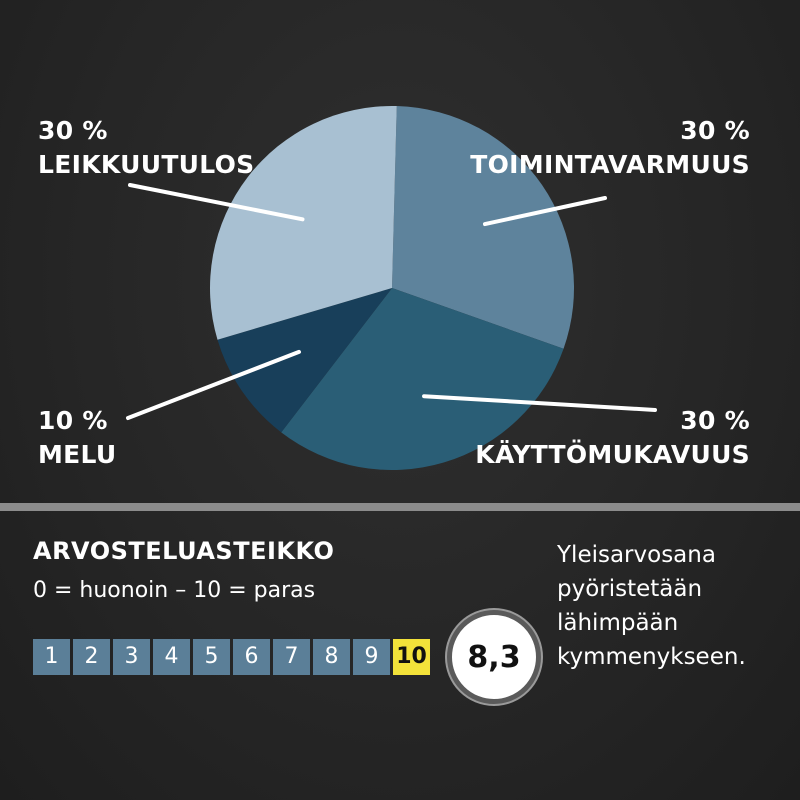  Describe the element at coordinates (544, 211) in the screenshot. I see `leader-line-toimintavarmuus` at that location.